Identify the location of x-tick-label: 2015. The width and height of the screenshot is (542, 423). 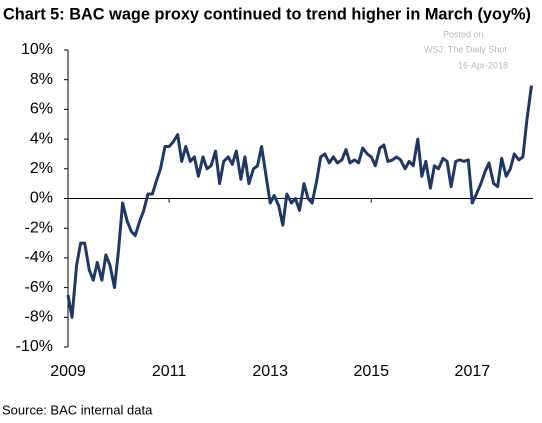
(371, 371).